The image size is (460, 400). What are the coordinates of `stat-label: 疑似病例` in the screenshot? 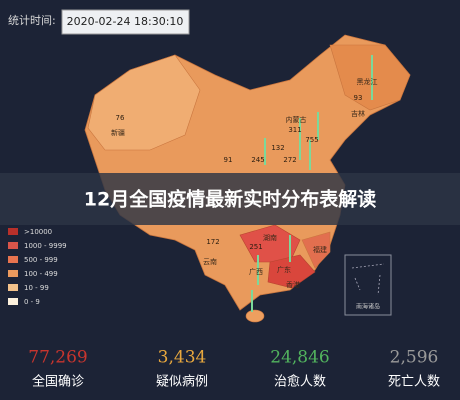 It's located at (182, 382).